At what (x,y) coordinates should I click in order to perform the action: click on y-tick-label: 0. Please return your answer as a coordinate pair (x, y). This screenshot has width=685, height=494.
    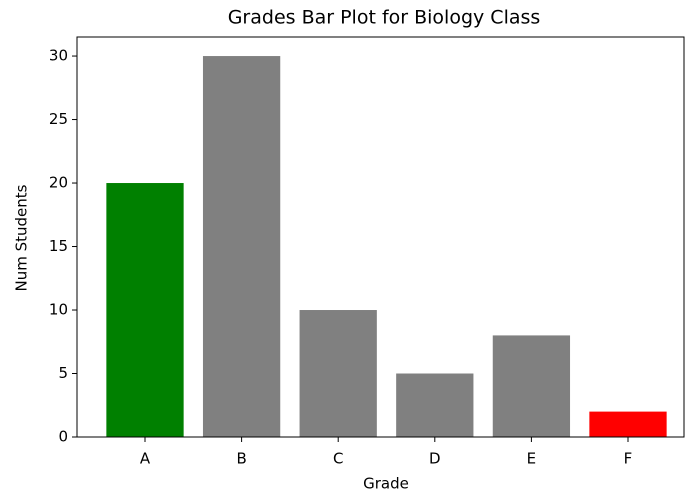
    Looking at the image, I should click on (63, 437).